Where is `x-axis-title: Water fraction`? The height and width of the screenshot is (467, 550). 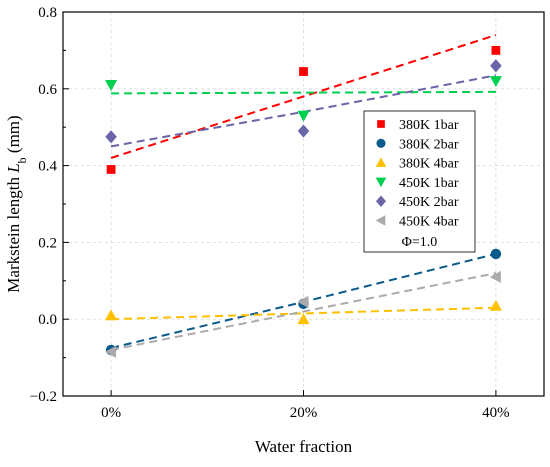
x-axis-title: Water fraction is located at coordinates (304, 446).